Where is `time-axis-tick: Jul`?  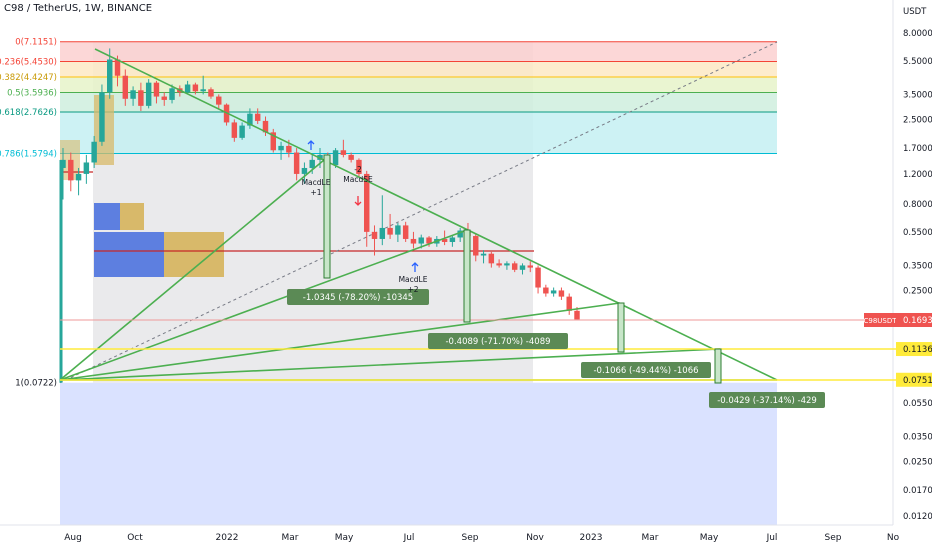 time-axis-tick: Jul is located at coordinates (772, 538).